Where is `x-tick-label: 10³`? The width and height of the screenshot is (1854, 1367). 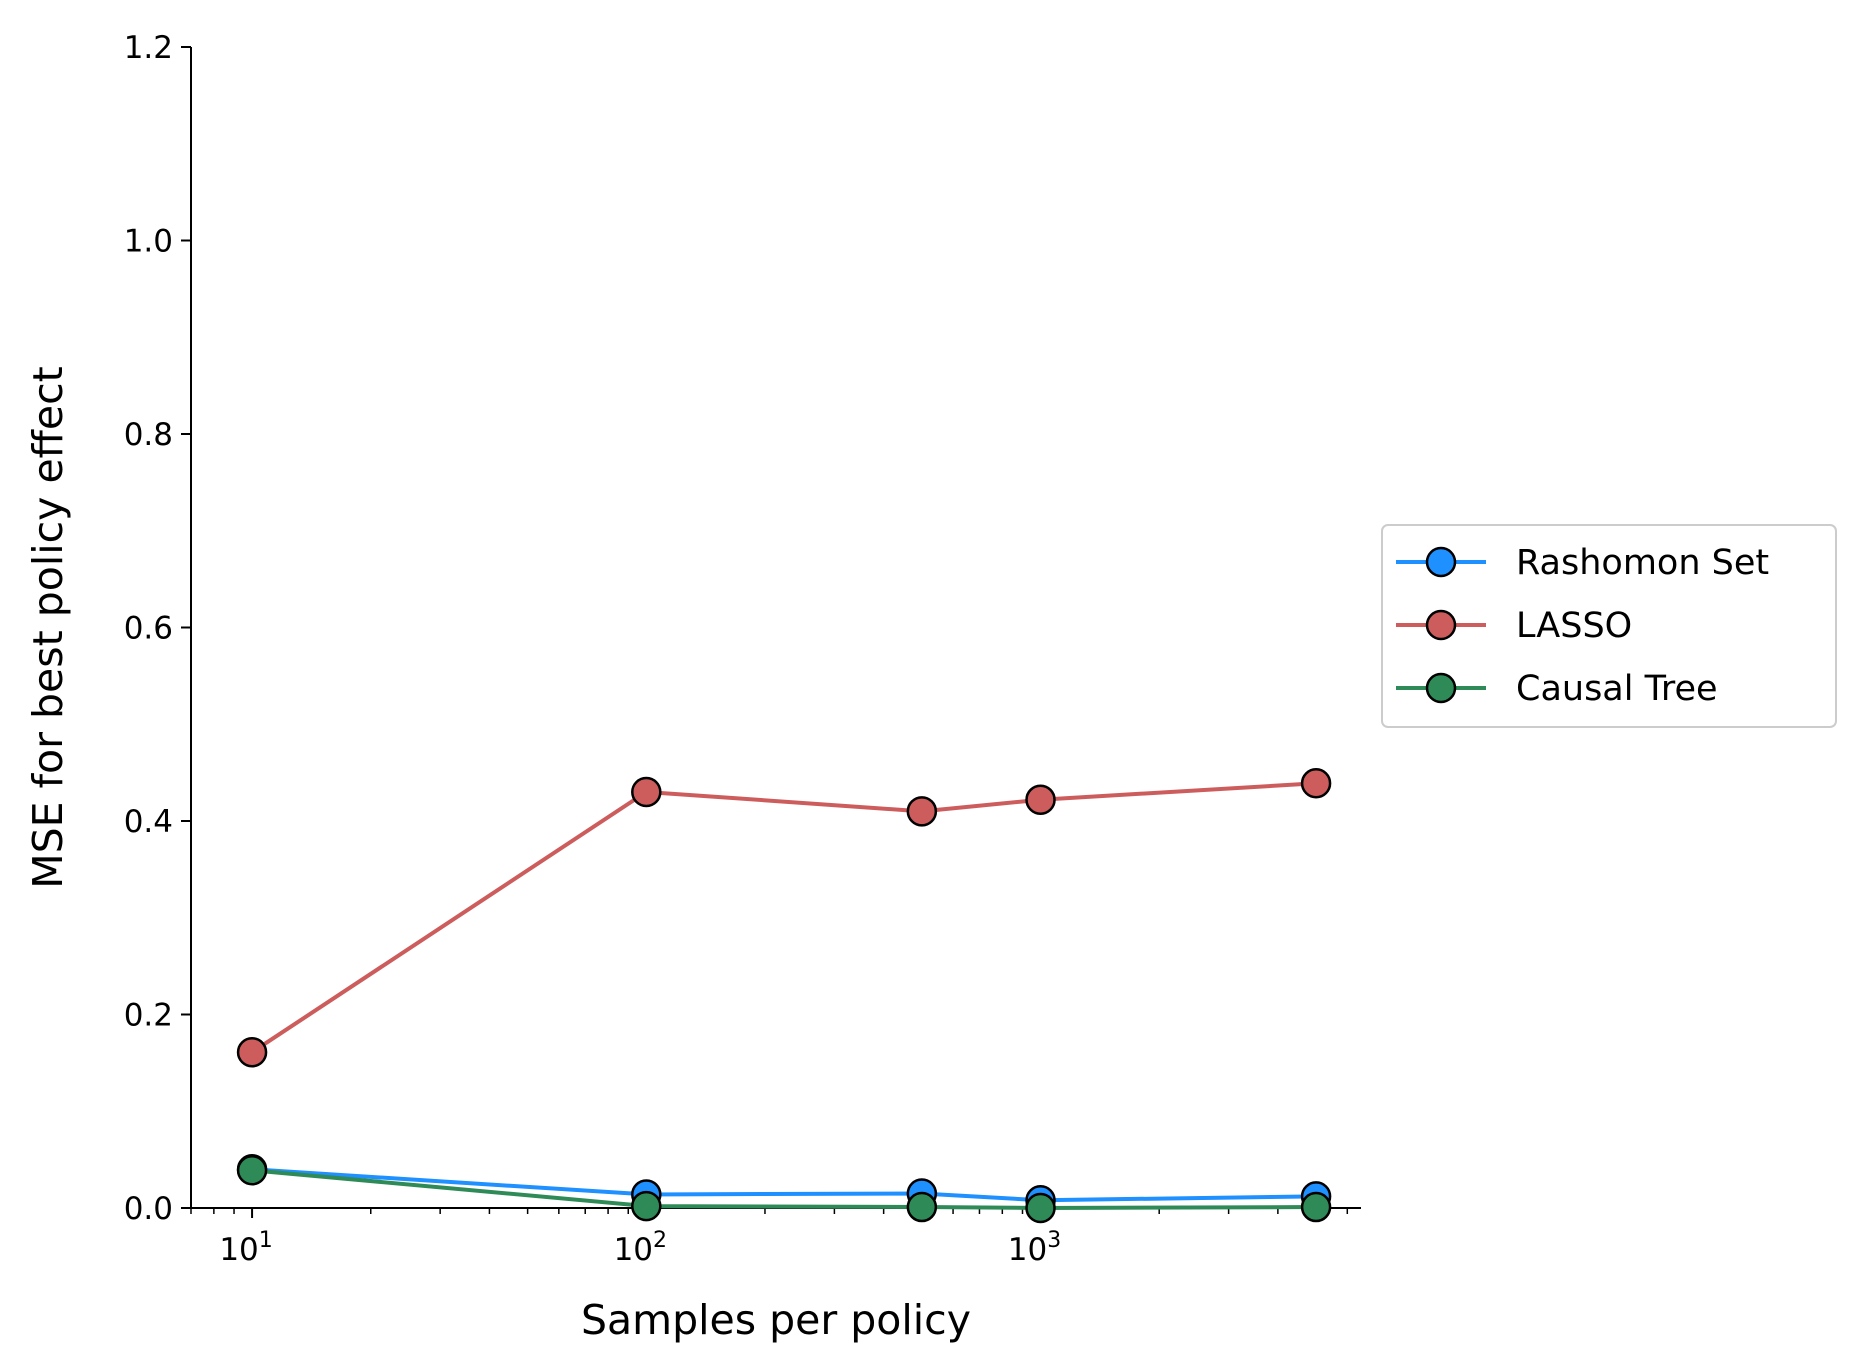
x-tick-label: 10³ is located at coordinates (1034, 1248).